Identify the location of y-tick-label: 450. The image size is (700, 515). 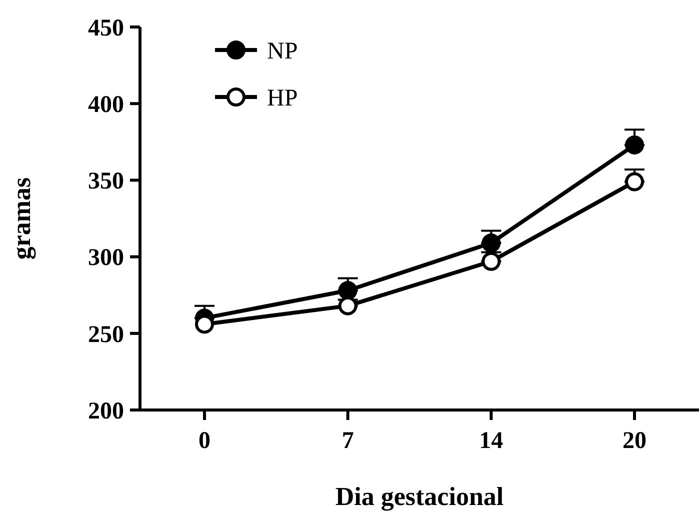
(106, 28).